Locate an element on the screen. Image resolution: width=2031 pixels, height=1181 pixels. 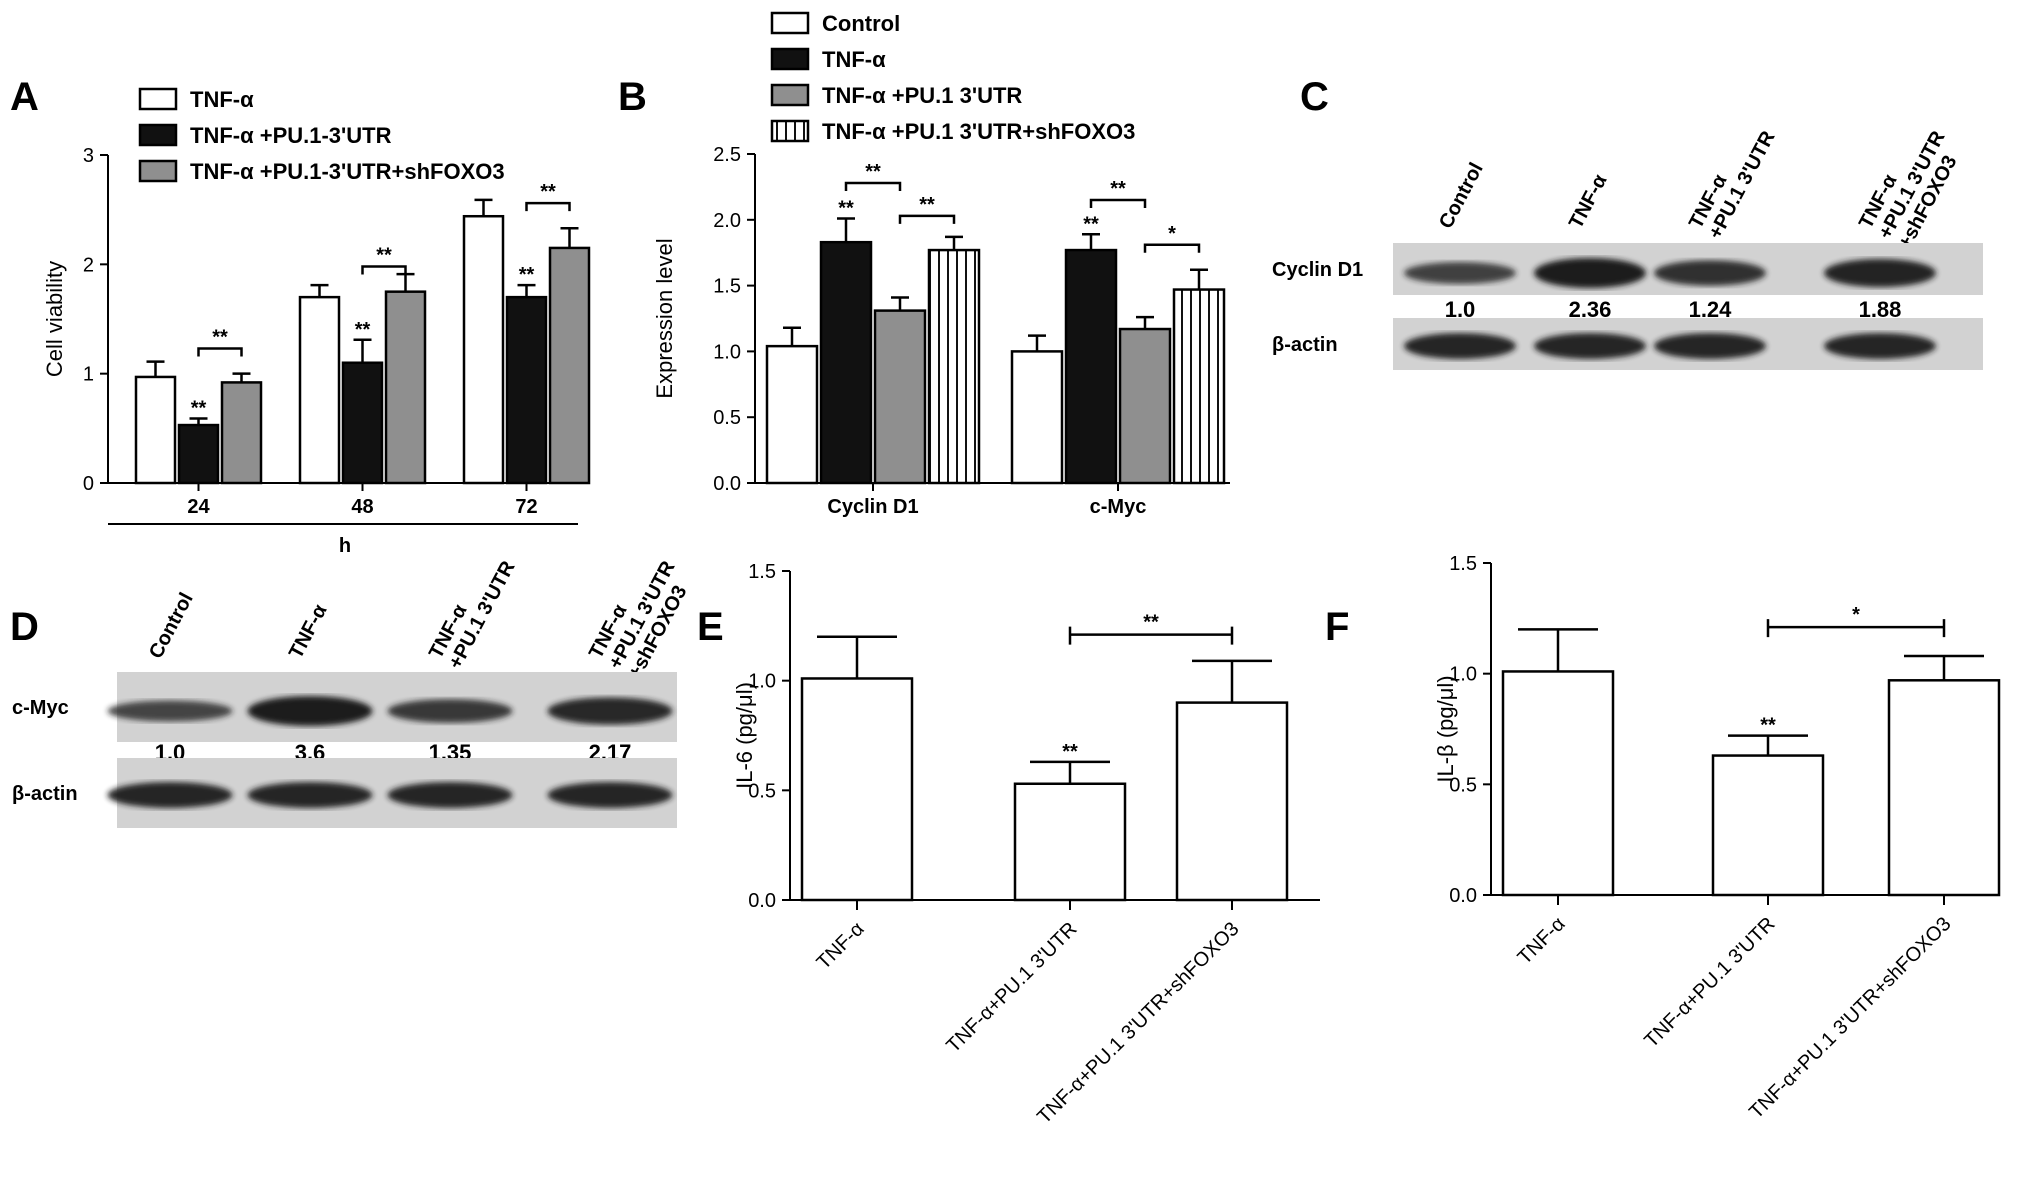
legend-label: TNF-α +PU.1-3'UTR+shFOXO3 is located at coordinates (347, 171).